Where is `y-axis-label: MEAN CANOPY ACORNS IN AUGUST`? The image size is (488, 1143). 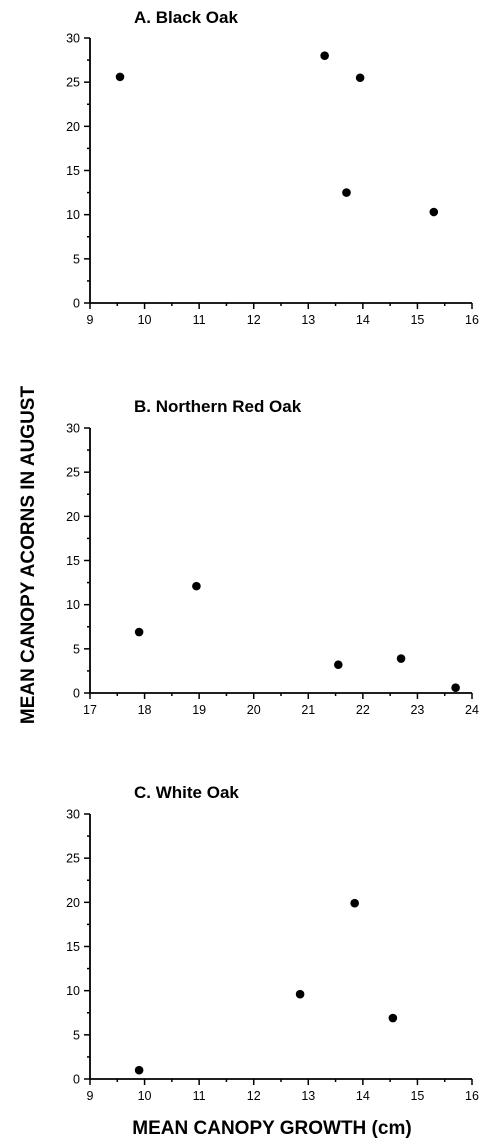
y-axis-label: MEAN CANOPY ACORNS IN AUGUST is located at coordinates (28, 555).